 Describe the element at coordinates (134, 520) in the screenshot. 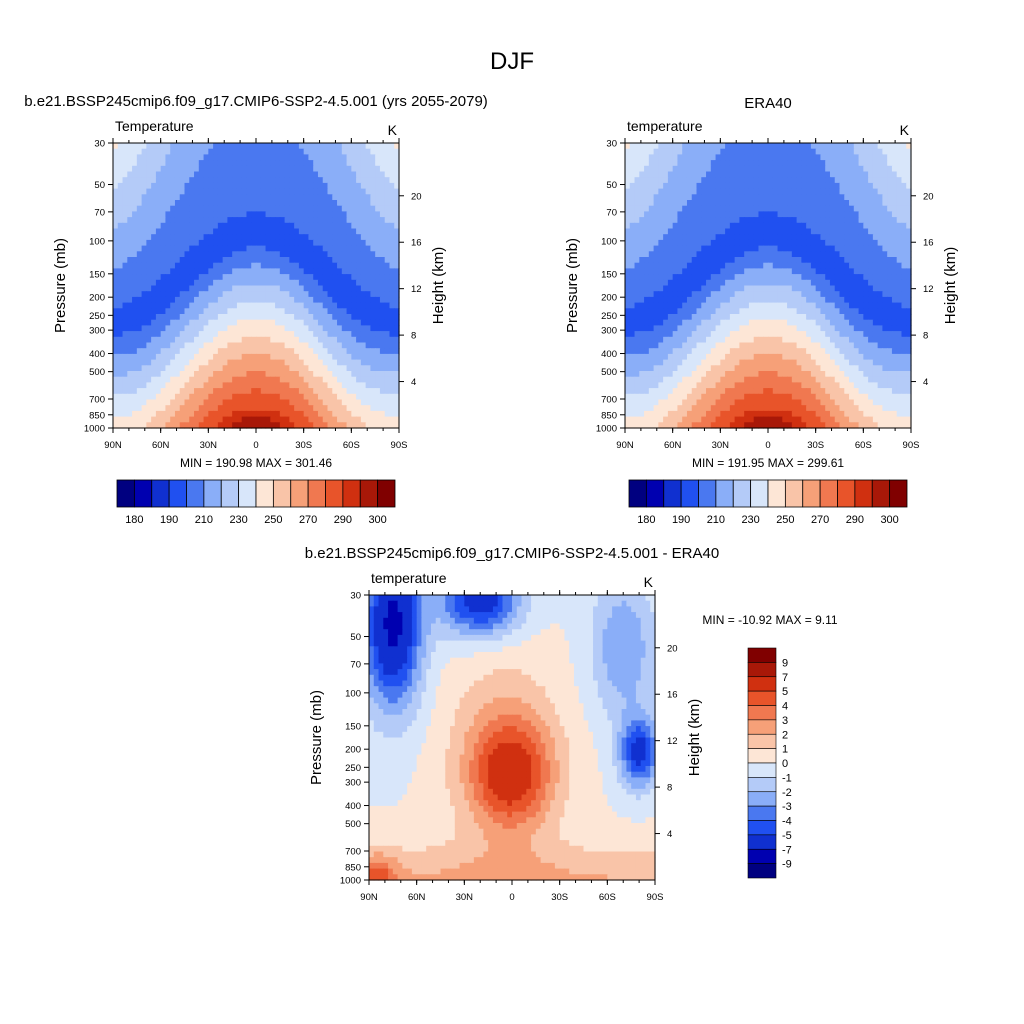

I see `colorbar-label: 180` at that location.